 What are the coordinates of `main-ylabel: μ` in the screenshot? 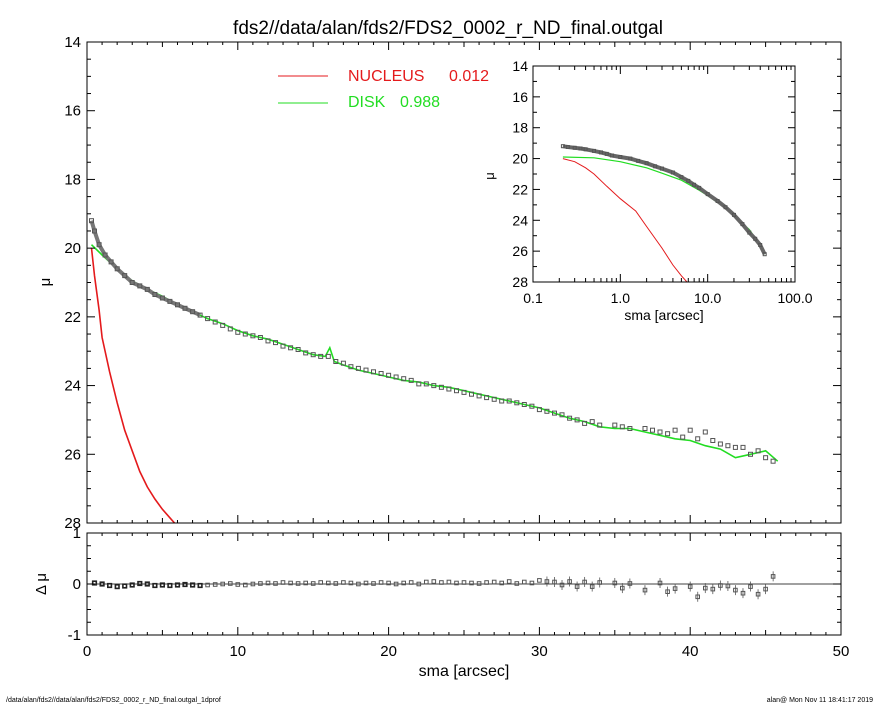 It's located at (45, 282).